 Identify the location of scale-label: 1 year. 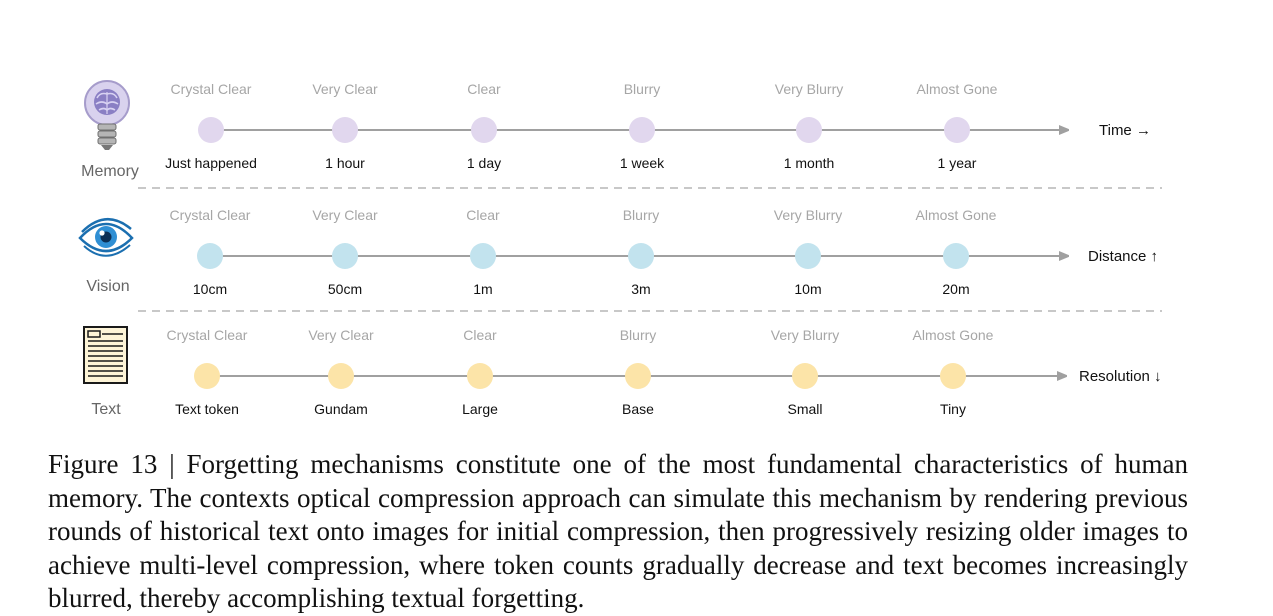
(957, 163).